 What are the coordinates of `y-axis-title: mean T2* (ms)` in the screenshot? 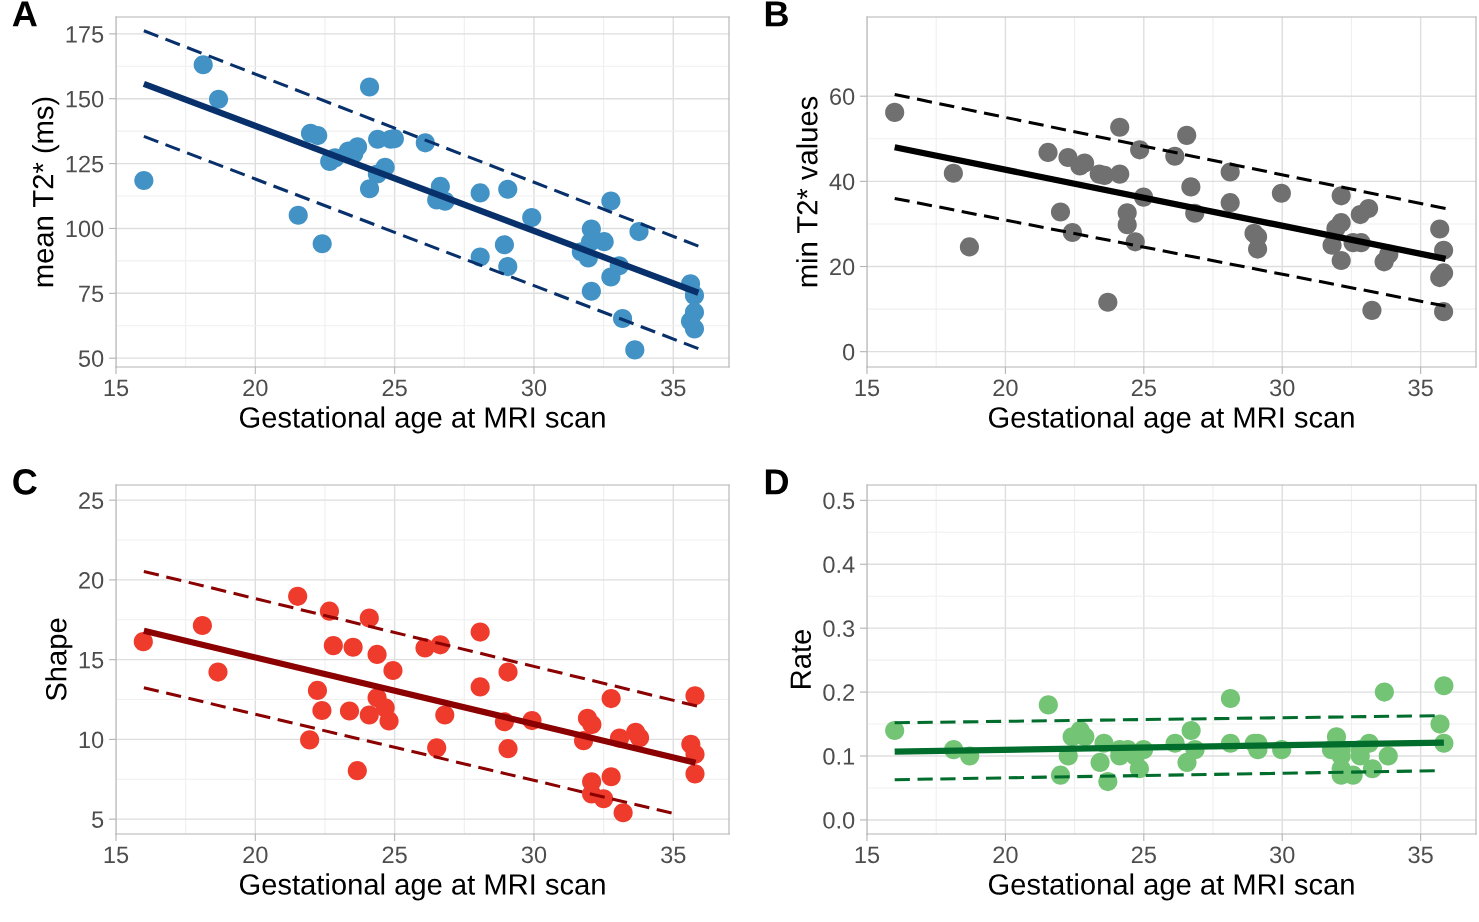 It's located at (46, 192).